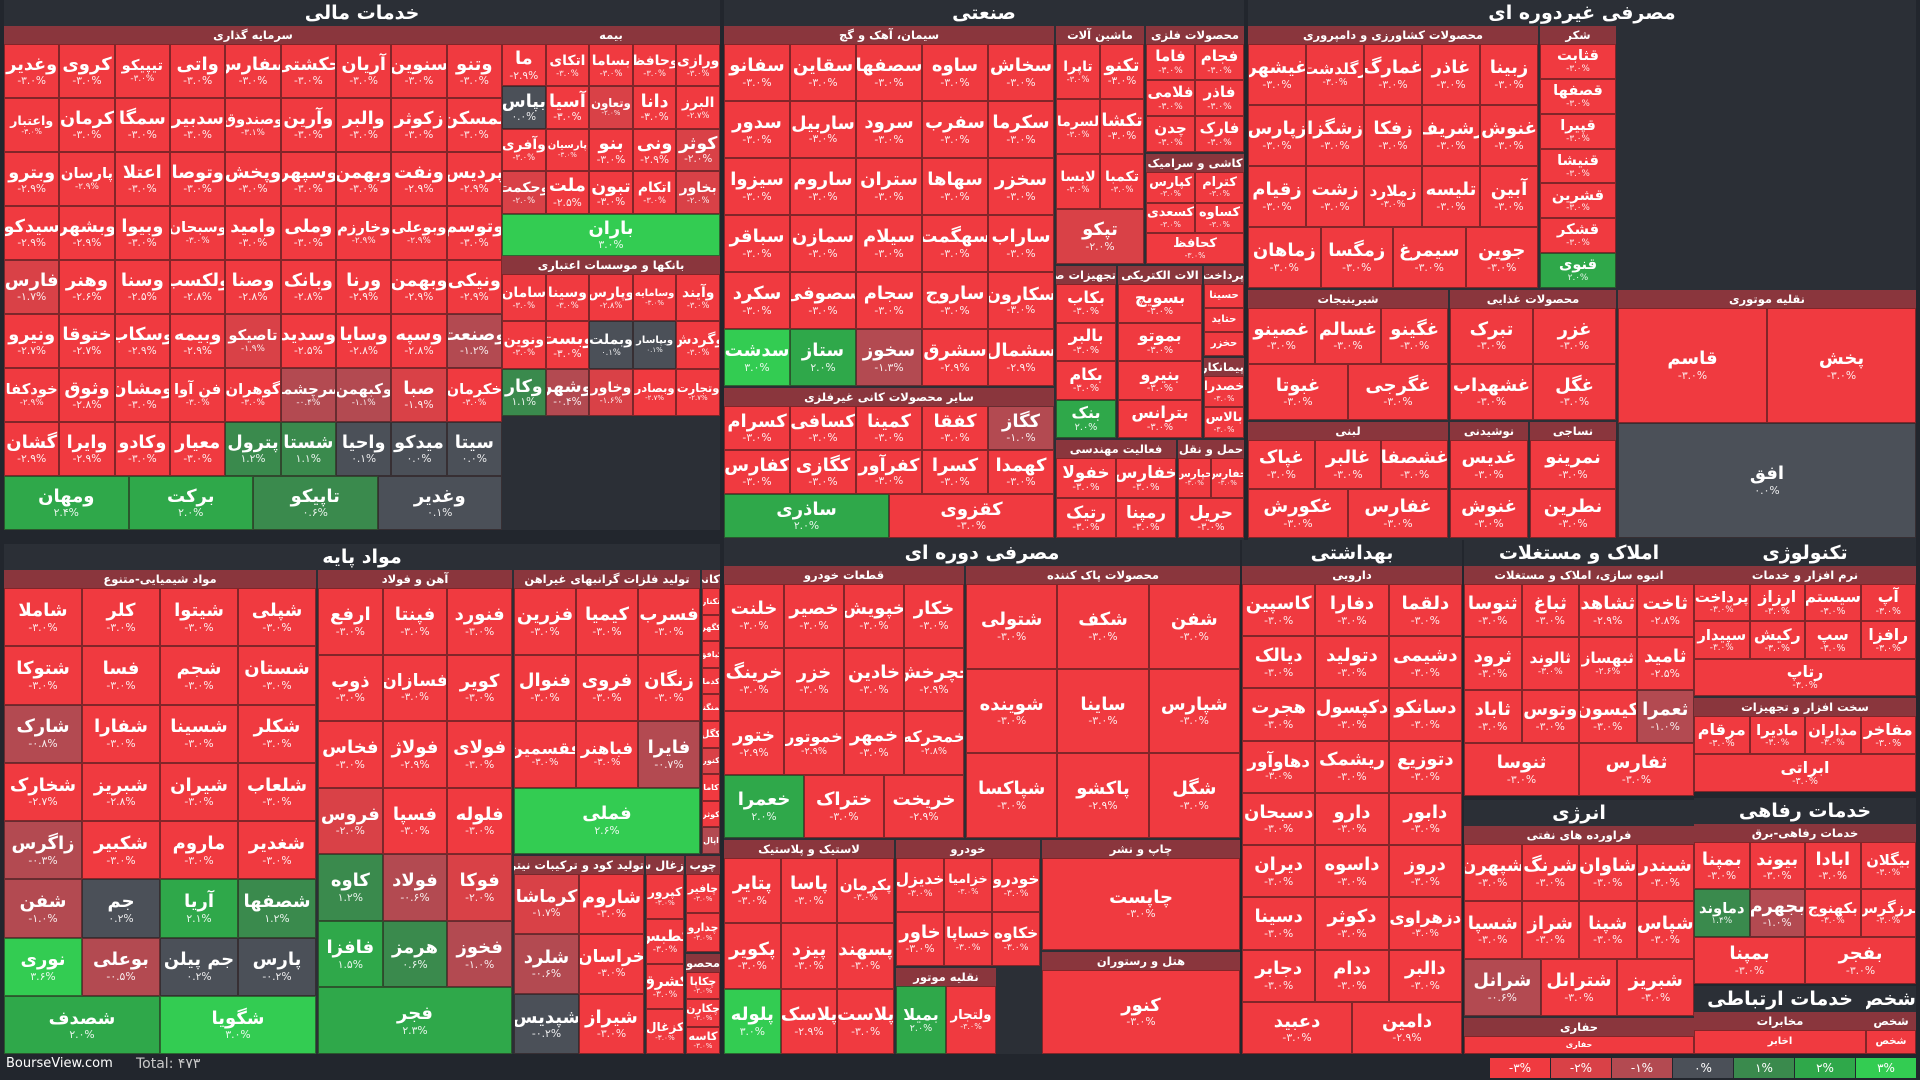 The height and width of the screenshot is (1080, 1920). I want to click on stock-tile: شتولی ۳.۰%-, so click(1012, 626).